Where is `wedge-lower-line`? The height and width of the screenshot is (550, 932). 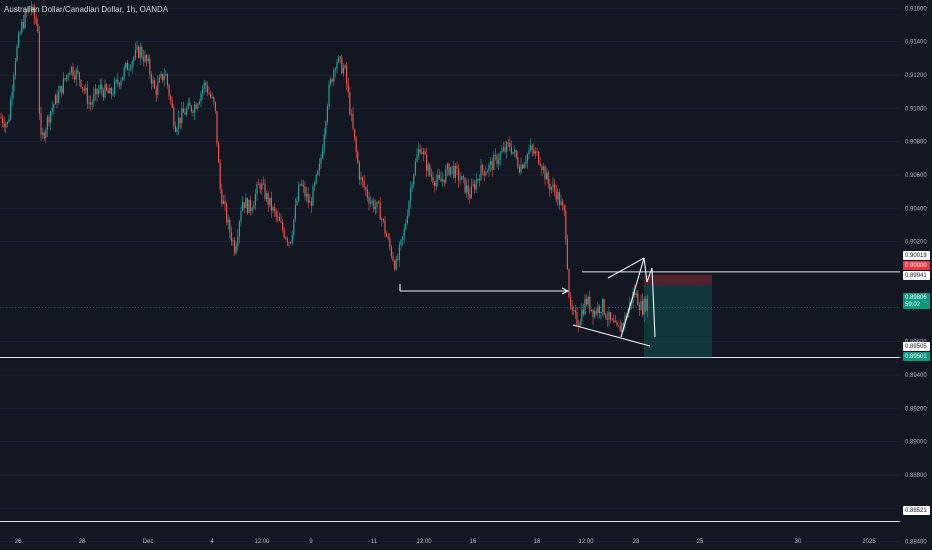
wedge-lower-line is located at coordinates (611, 335).